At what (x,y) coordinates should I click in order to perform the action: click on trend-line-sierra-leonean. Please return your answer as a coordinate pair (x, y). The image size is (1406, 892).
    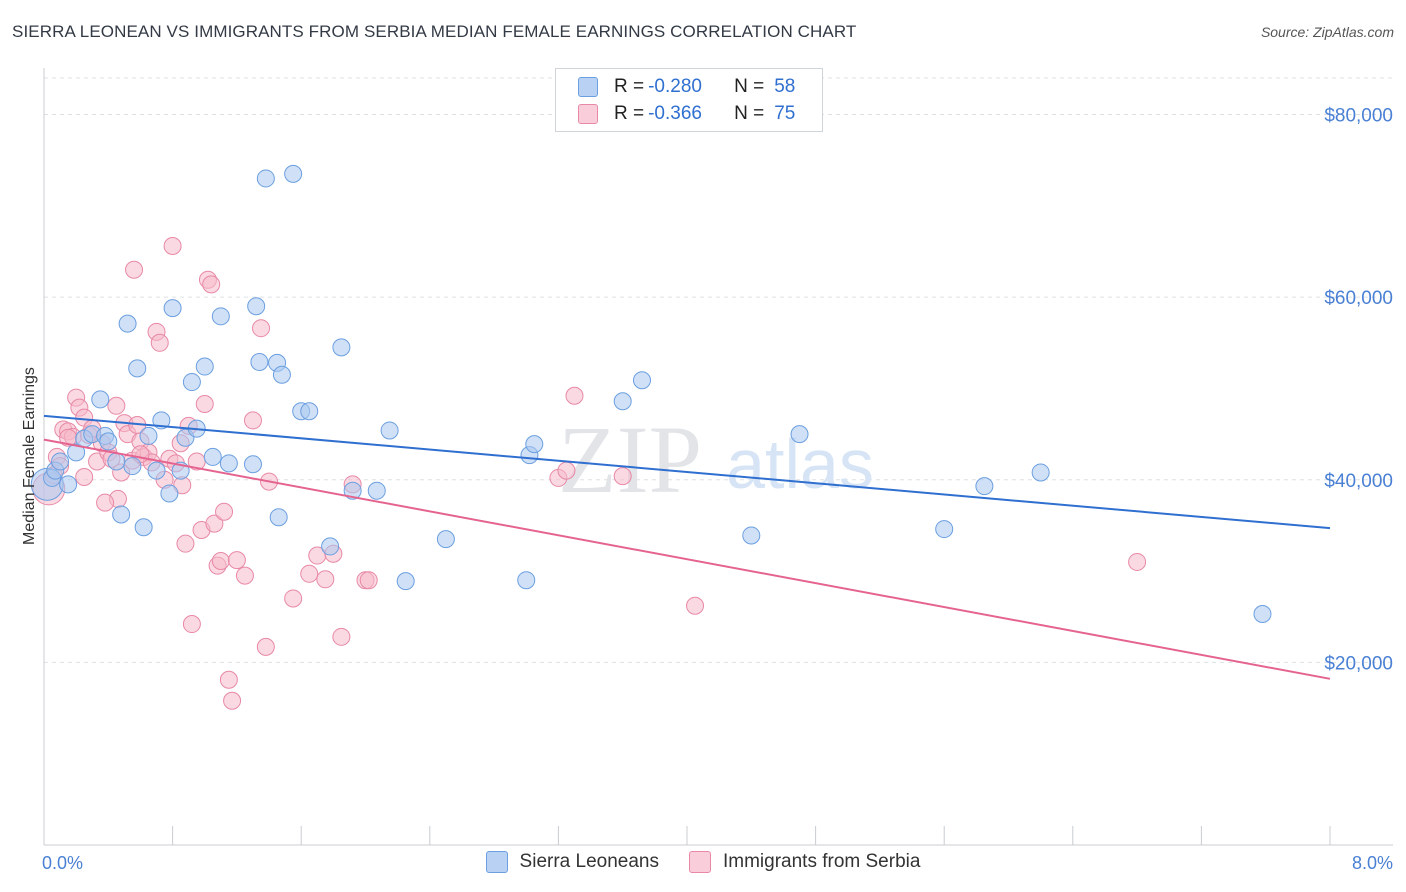
    Looking at the image, I should click on (687, 472).